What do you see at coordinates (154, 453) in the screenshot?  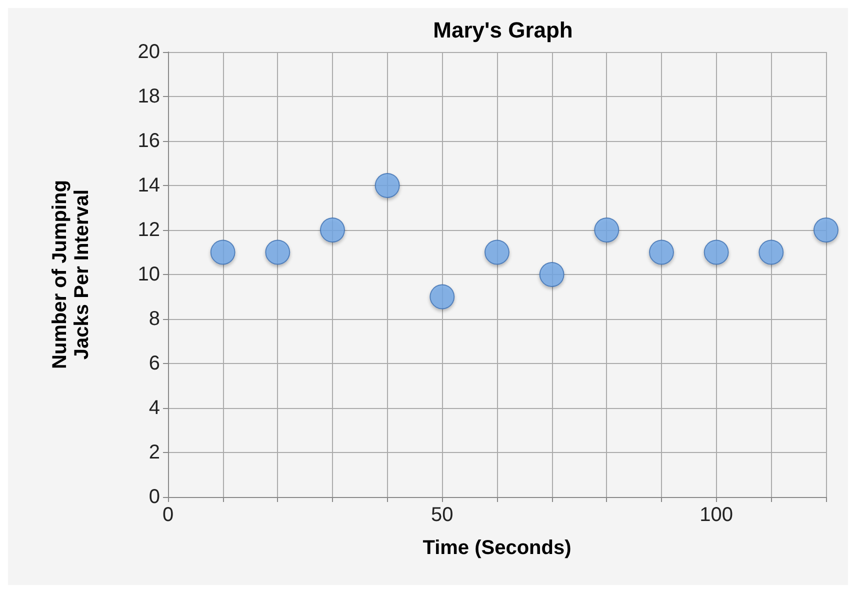 I see `y-tick-label: 2` at bounding box center [154, 453].